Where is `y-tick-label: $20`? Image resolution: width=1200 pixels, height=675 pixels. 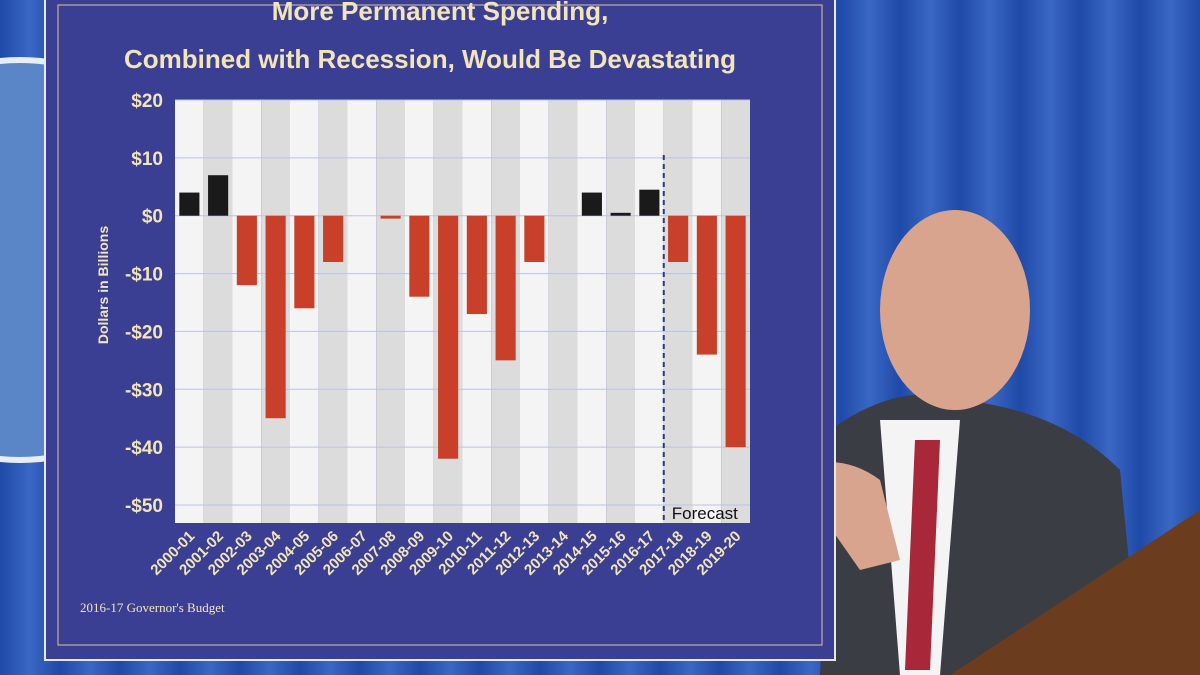 y-tick-label: $20 is located at coordinates (147, 101).